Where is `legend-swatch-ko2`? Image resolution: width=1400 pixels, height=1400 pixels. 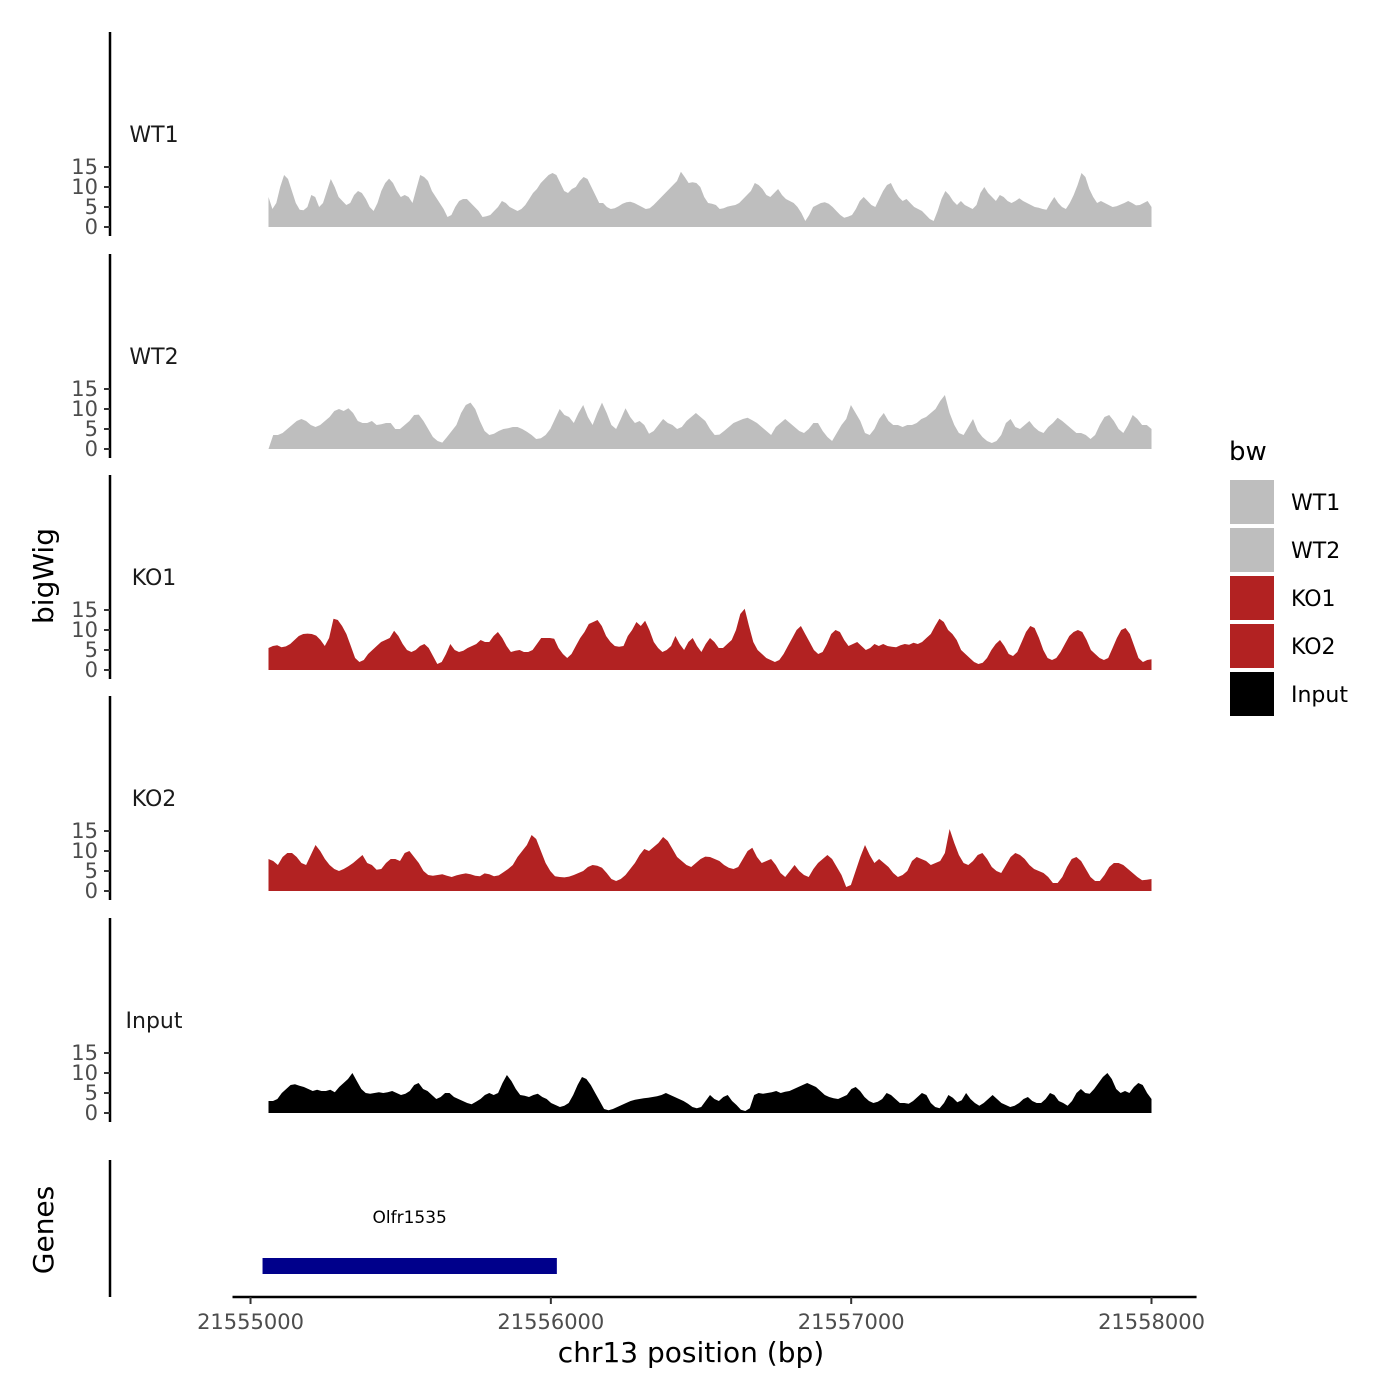 legend-swatch-ko2 is located at coordinates (1252, 646).